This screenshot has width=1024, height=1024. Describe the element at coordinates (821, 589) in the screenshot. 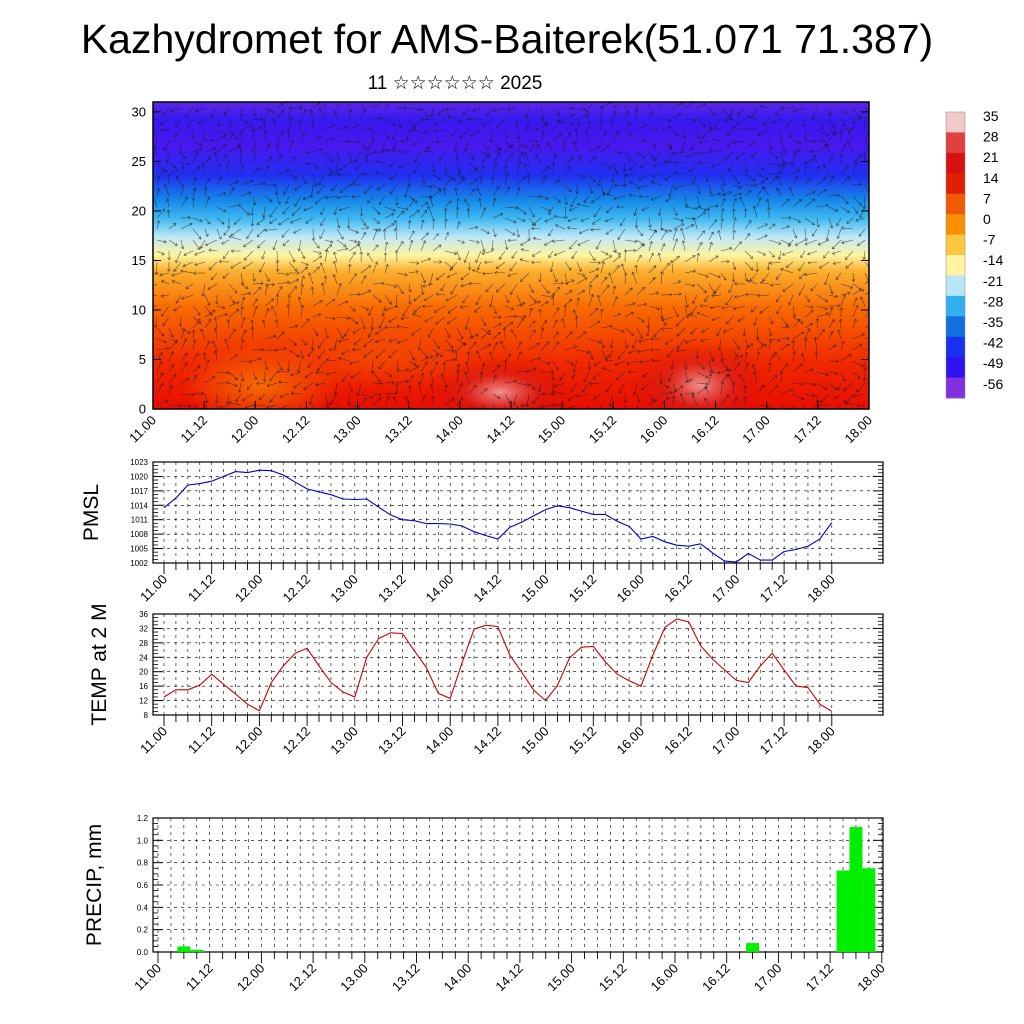

I see `xtick-label: 18.00` at that location.